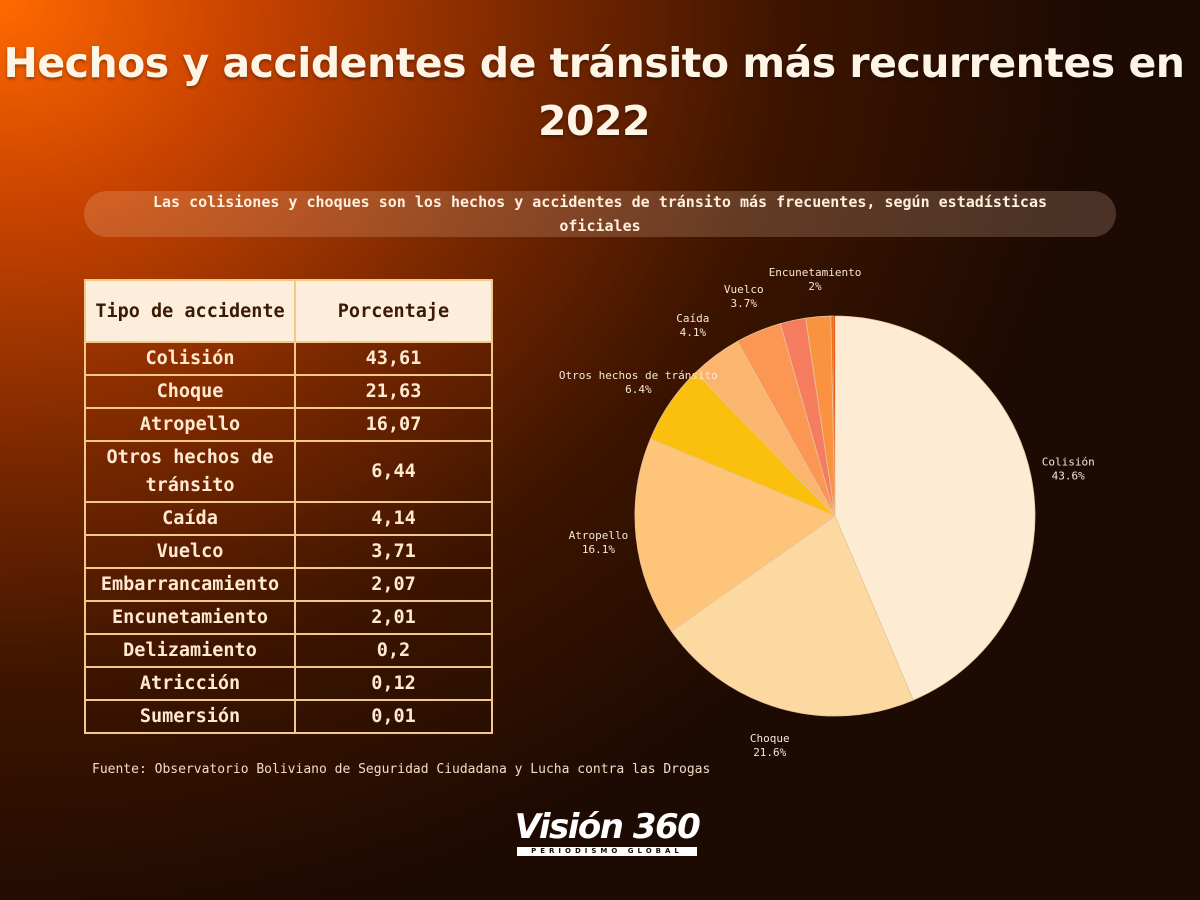 This screenshot has height=900, width=1200. What do you see at coordinates (393, 518) in the screenshot?
I see `cell-porcentaje: 4,14` at bounding box center [393, 518].